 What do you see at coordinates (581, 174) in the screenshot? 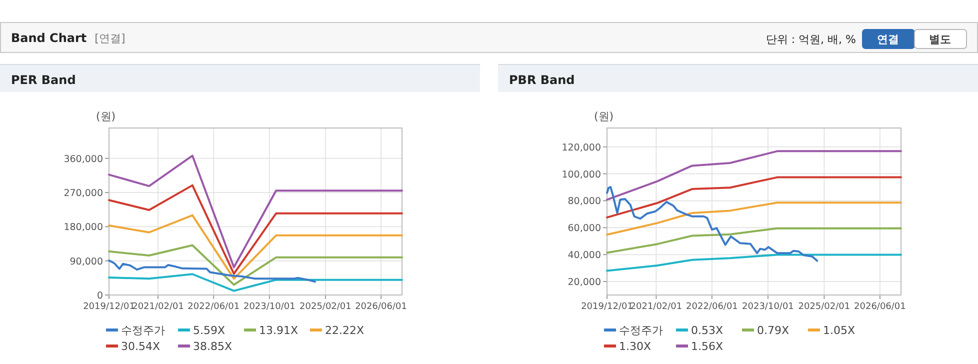
I see `y-tick-label: 100,000` at bounding box center [581, 174].